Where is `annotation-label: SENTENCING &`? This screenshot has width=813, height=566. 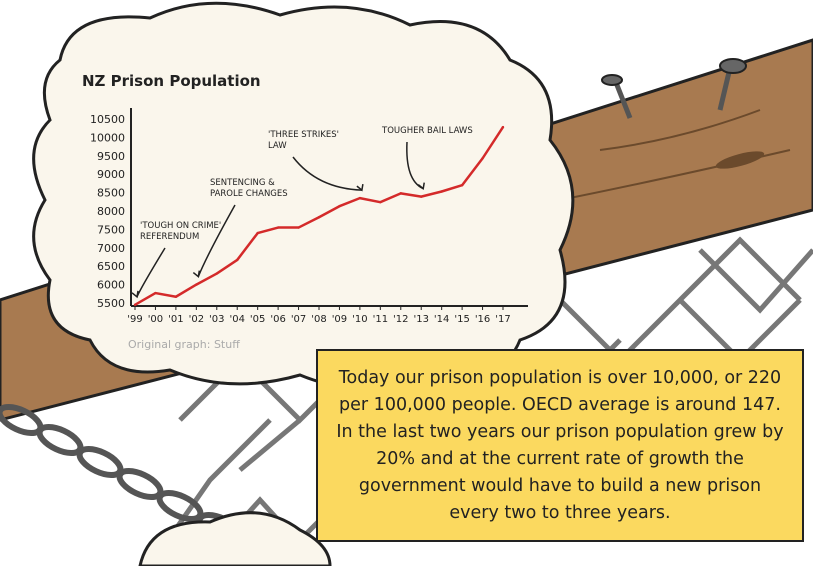
annotation-label: SENTENCING & is located at coordinates (242, 183).